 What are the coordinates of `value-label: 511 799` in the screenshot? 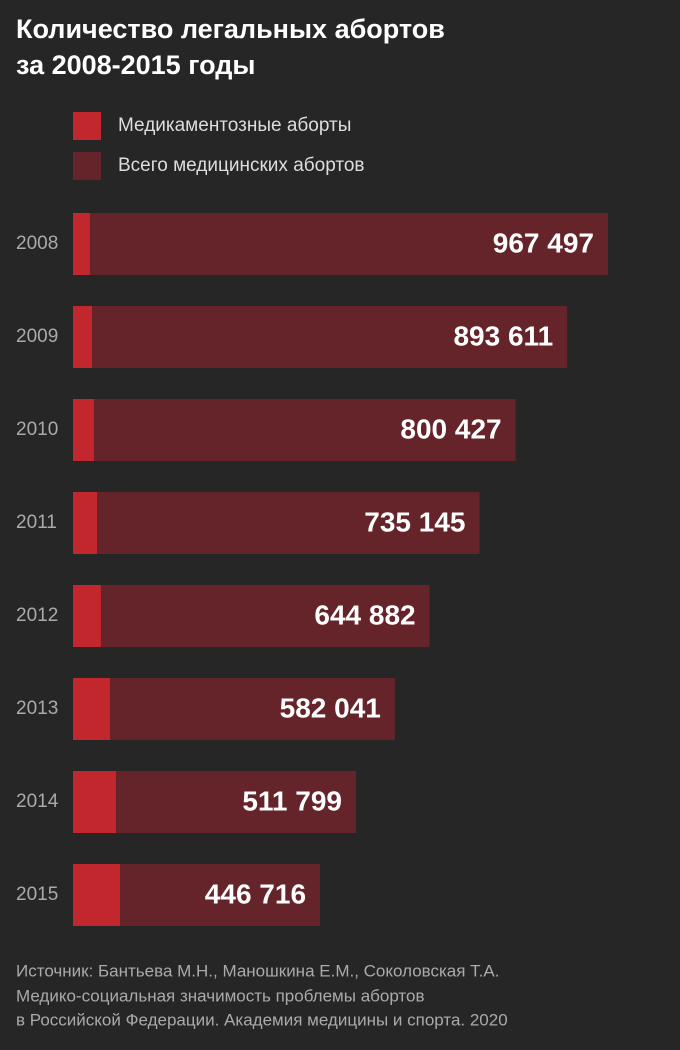 It's located at (292, 800).